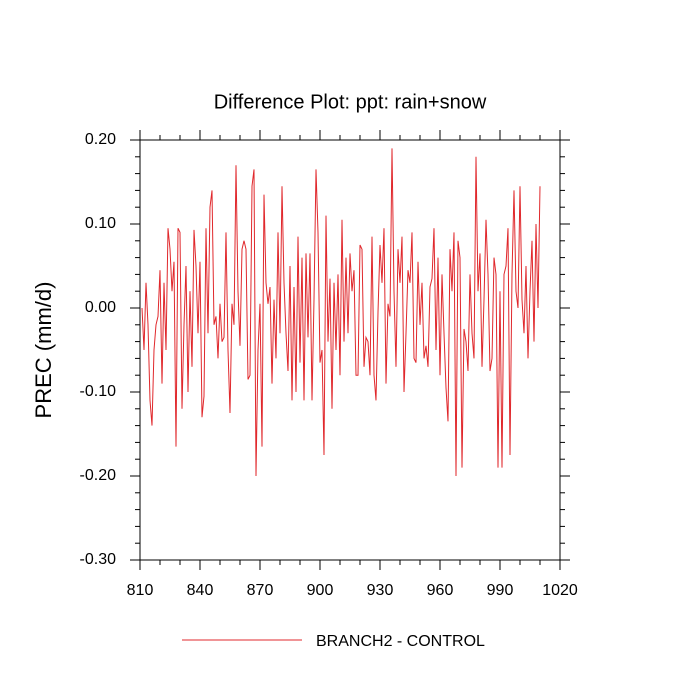 The width and height of the screenshot is (700, 700). I want to click on x-tick-label: 1020, so click(560, 590).